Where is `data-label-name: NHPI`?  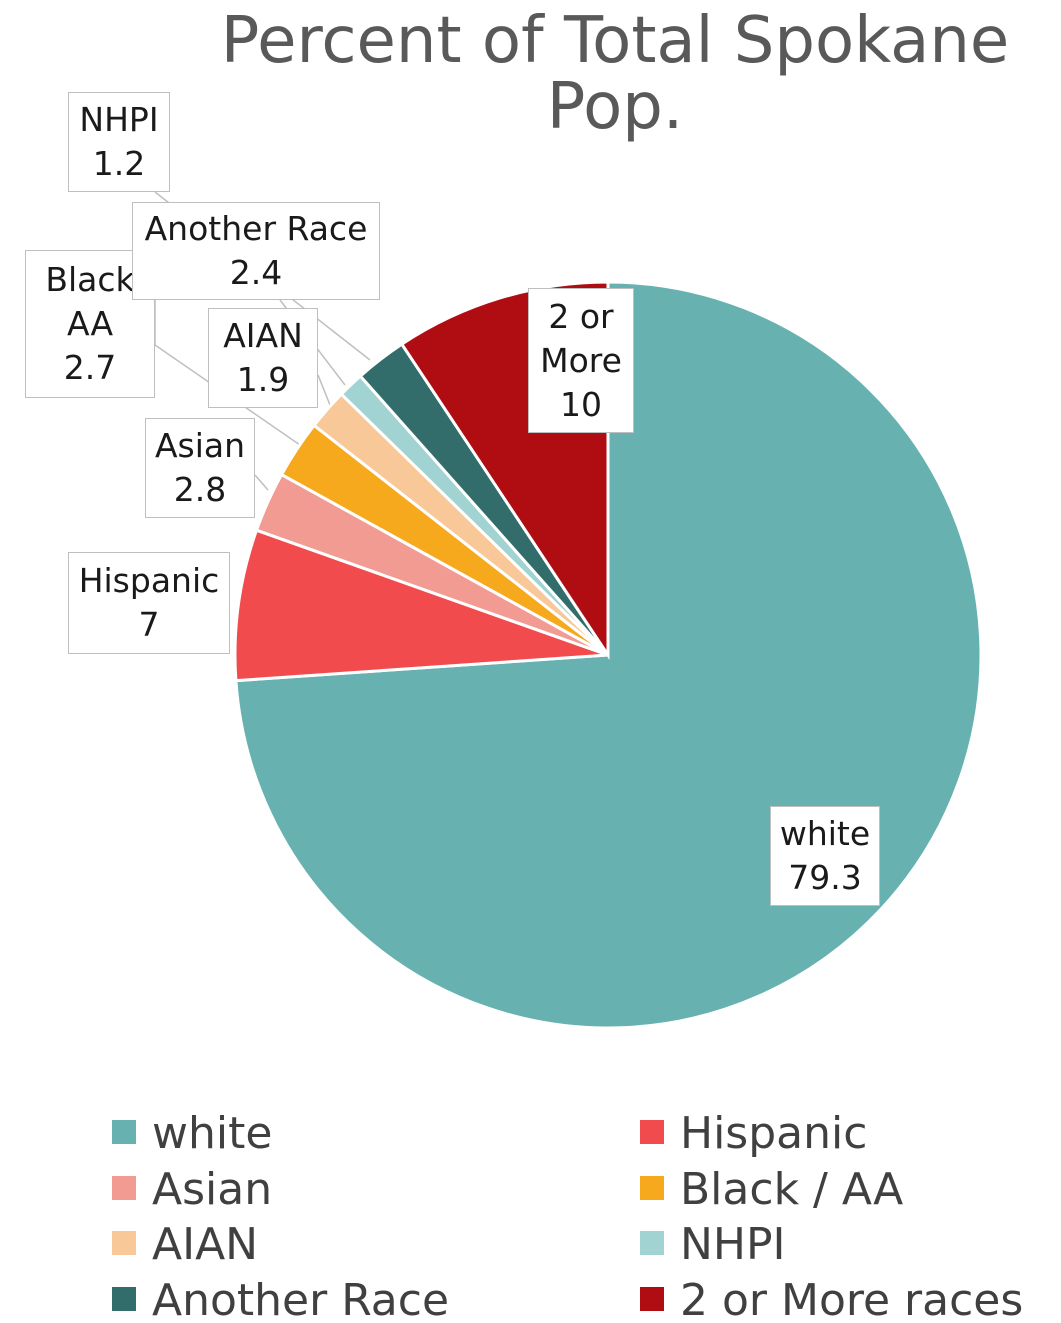 data-label-name: NHPI is located at coordinates (119, 119).